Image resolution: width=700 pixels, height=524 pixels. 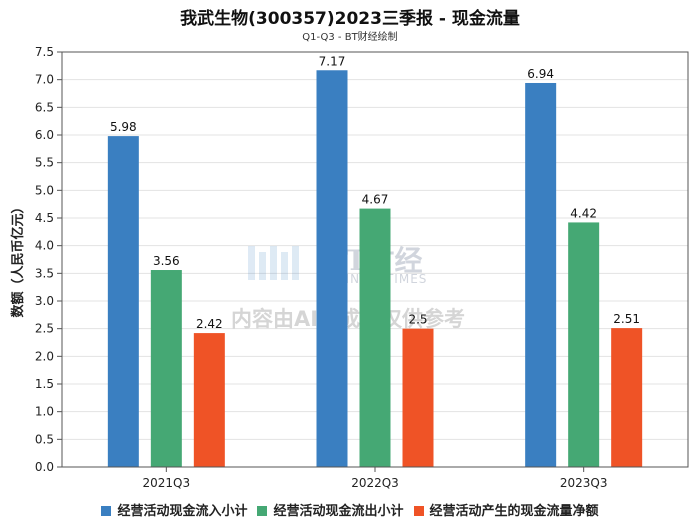 What do you see at coordinates (540, 74) in the screenshot?
I see `data-label: 6.94` at bounding box center [540, 74].